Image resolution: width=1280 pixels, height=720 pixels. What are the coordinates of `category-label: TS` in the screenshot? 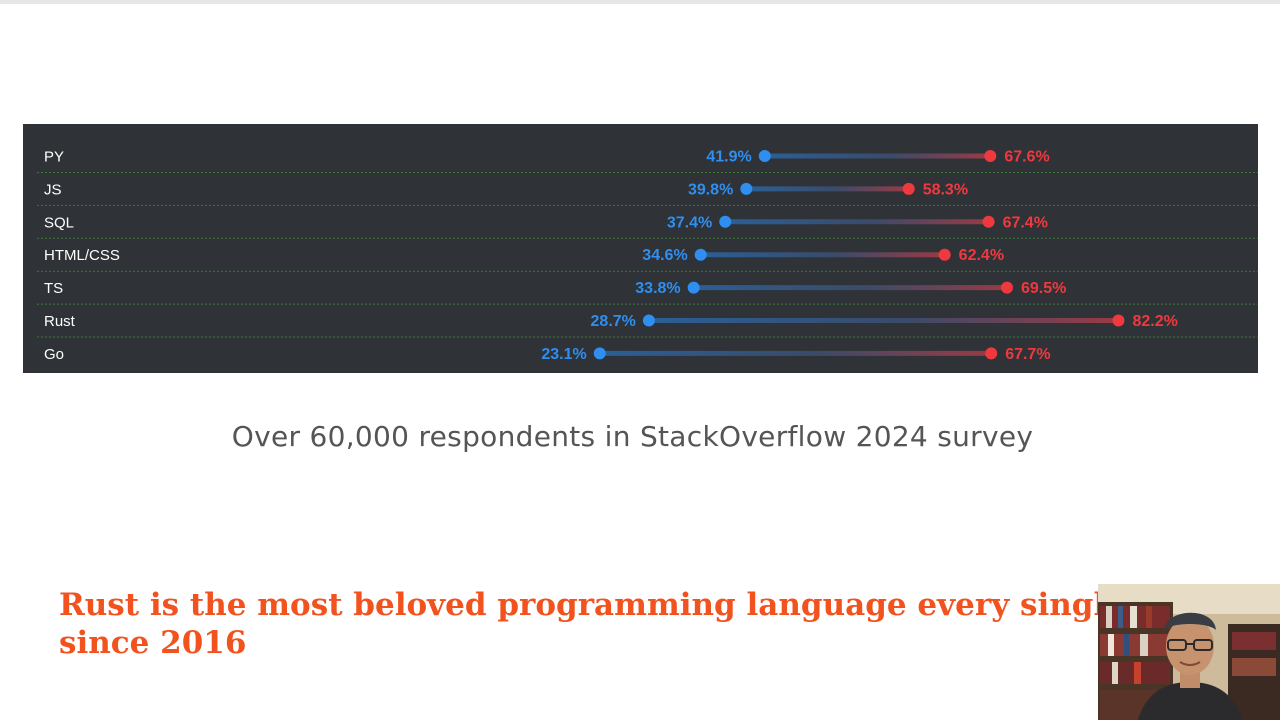 It's located at (53, 288).